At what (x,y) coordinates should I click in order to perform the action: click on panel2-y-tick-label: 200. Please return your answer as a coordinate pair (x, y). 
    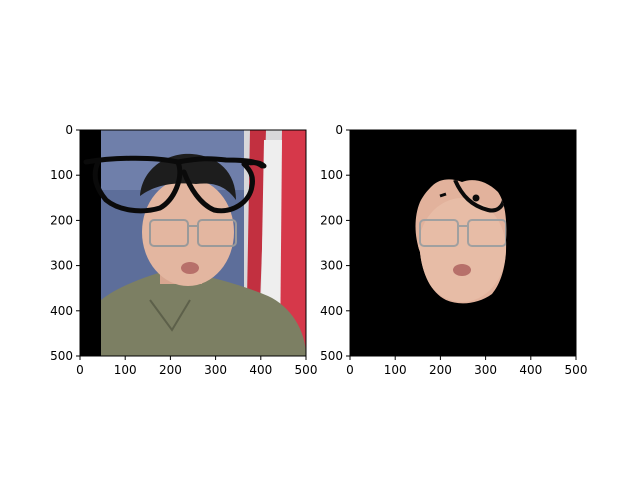
    Looking at the image, I should click on (331, 220).